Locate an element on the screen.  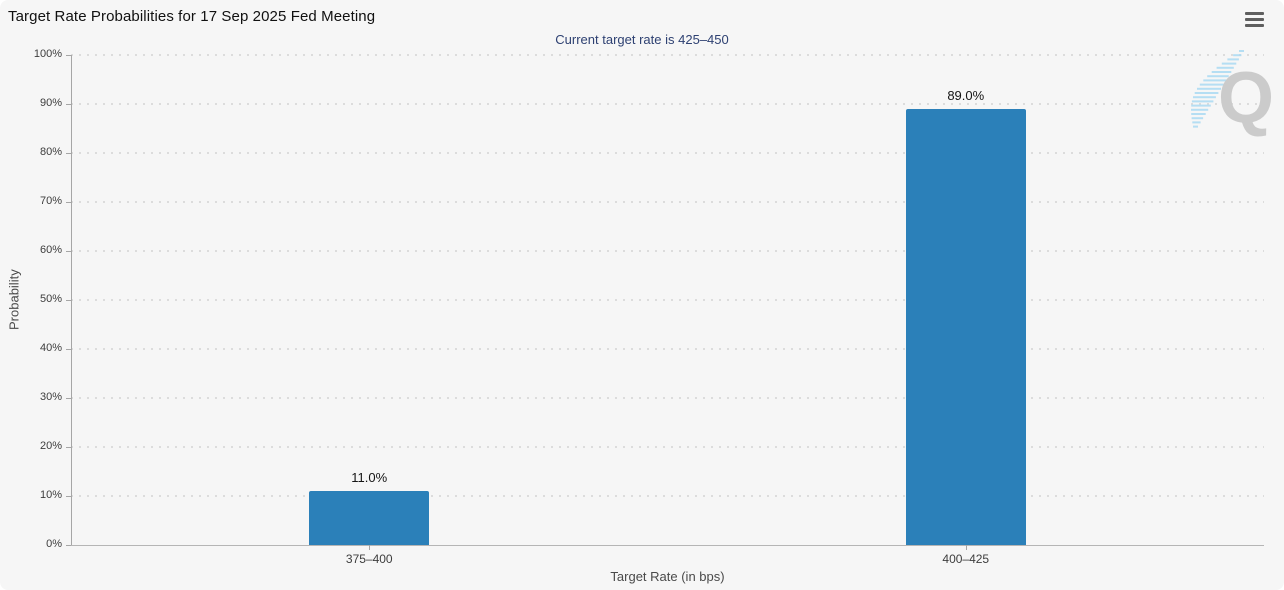
chart-menu-button is located at coordinates (1254, 21).